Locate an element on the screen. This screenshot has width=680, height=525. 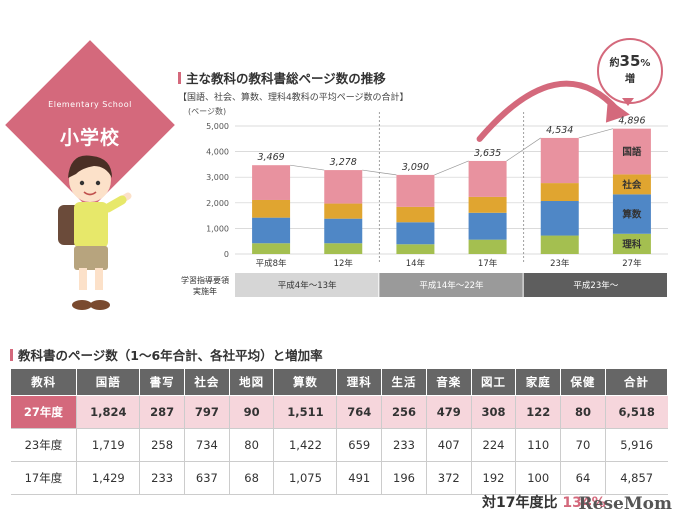
table-cell: 64 is located at coordinates (583, 478).